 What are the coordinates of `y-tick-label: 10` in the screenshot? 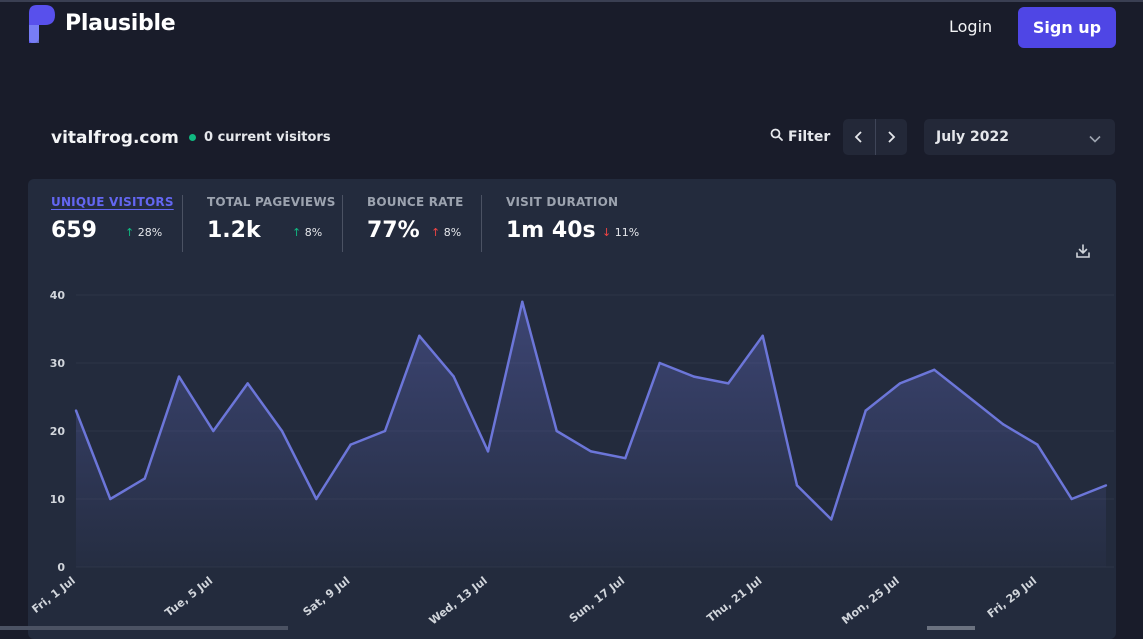 It's located at (58, 499).